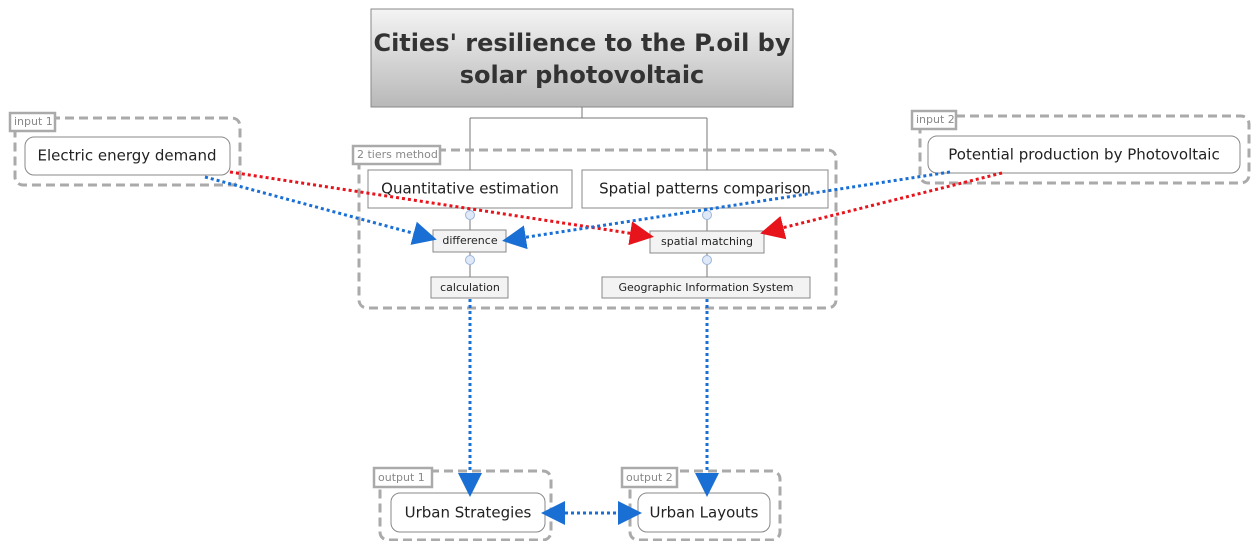  I want to click on node-label: Urban Strategies, so click(468, 513).